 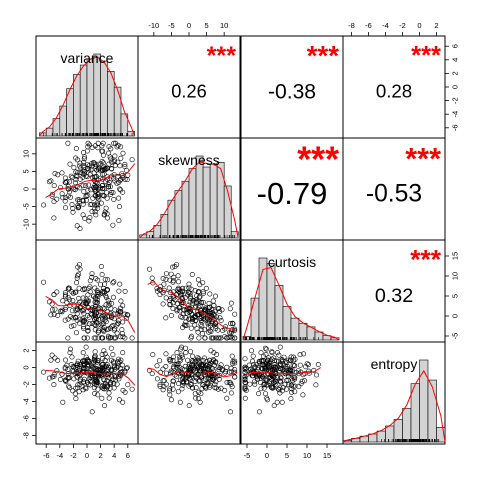 What do you see at coordinates (368, 25) in the screenshot?
I see `axis-tick-label: -6` at bounding box center [368, 25].